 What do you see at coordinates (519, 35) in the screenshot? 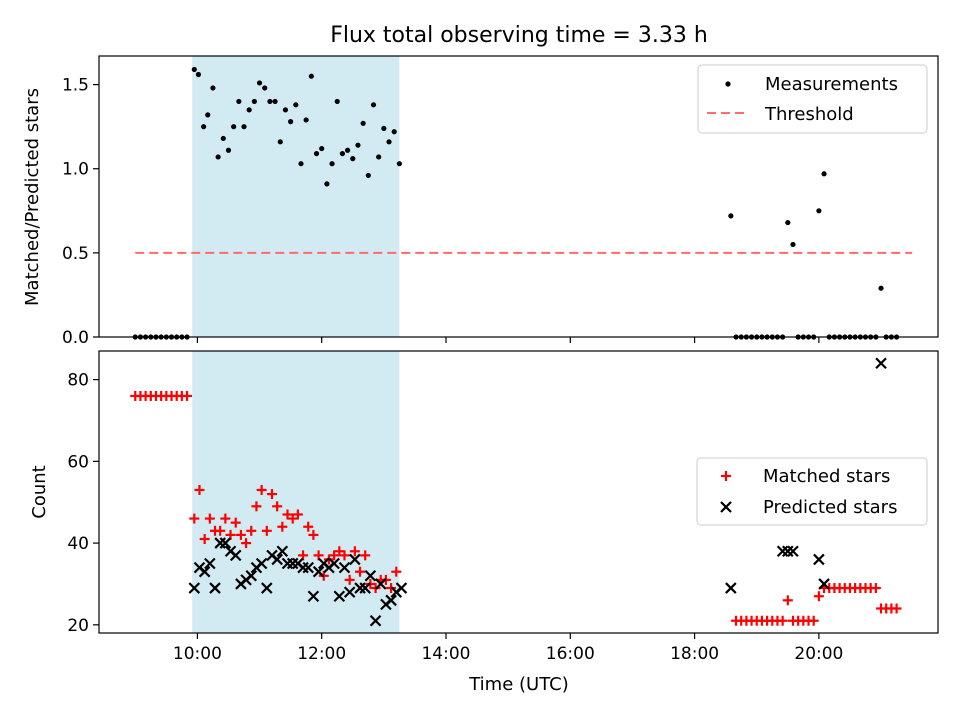
I see `figure-title: Flux total observing time = 3.33 h` at bounding box center [519, 35].